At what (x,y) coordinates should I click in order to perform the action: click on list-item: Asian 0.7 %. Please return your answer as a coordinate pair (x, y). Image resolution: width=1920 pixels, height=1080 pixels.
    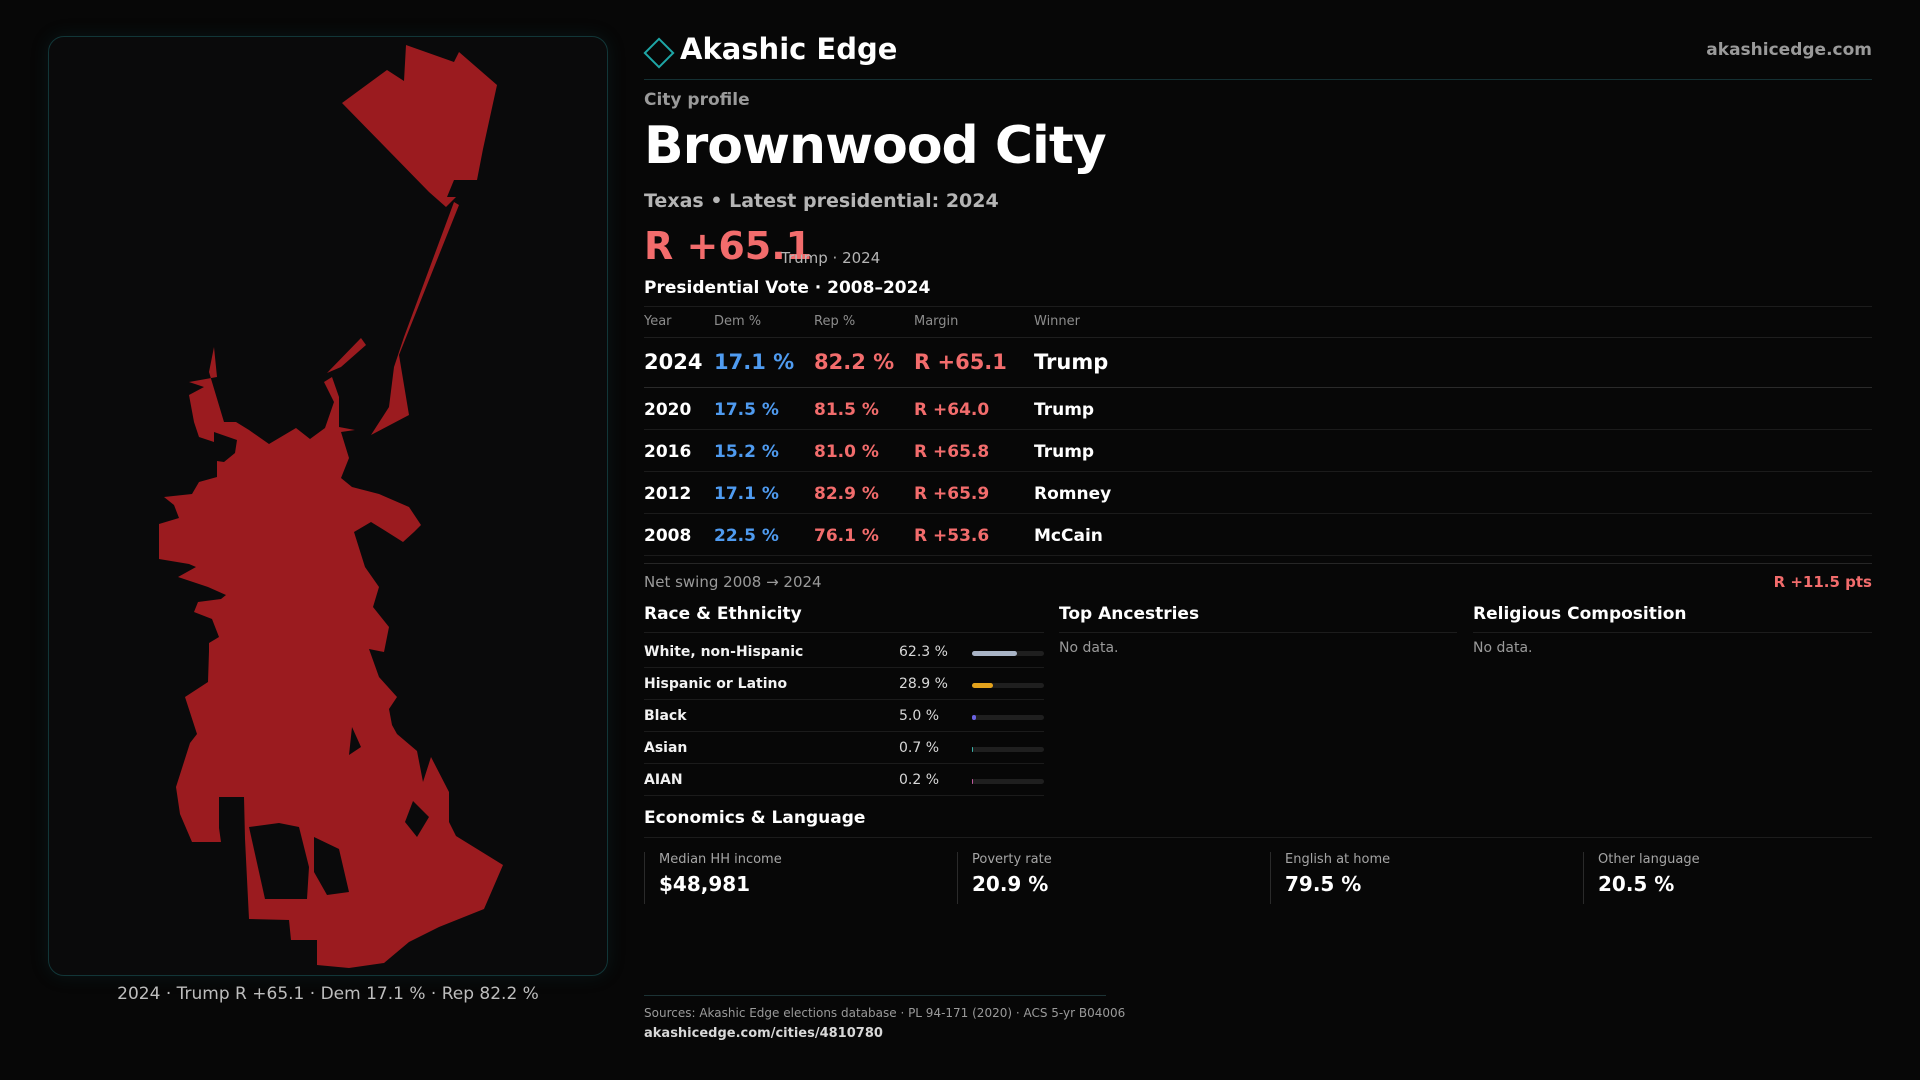
    Looking at the image, I should click on (844, 748).